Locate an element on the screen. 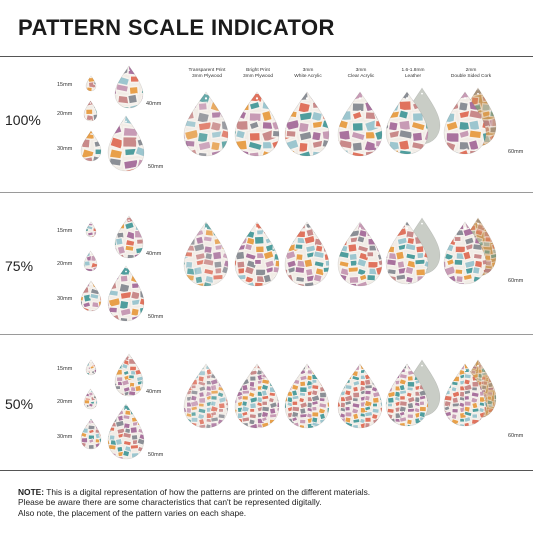 The width and height of the screenshot is (533, 533). material-label: 1.6-1.8mm Leather is located at coordinates (413, 74).